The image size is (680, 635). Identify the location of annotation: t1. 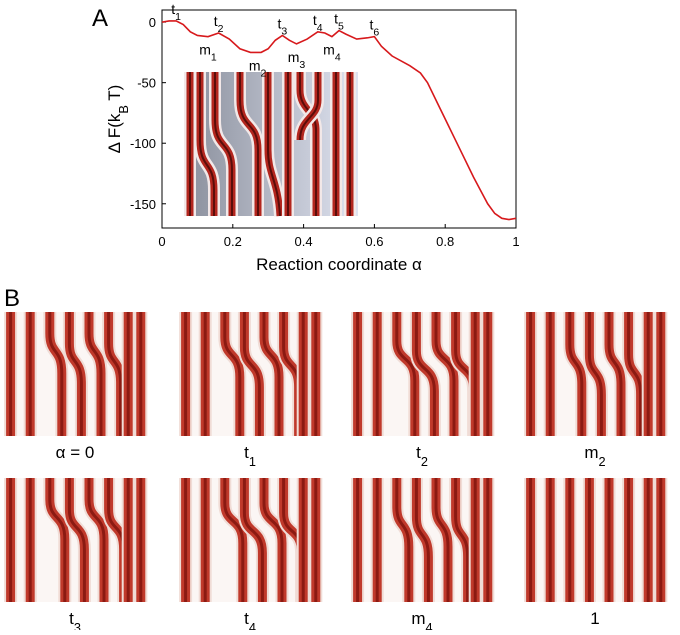
(176, 12).